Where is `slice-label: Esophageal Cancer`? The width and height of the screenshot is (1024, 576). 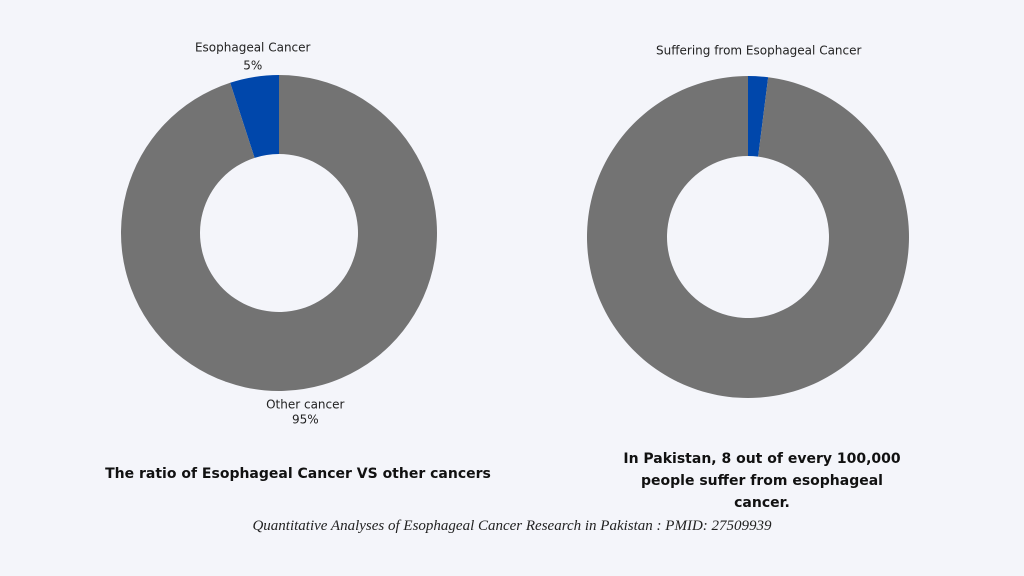
slice-label: Esophageal Cancer is located at coordinates (253, 48).